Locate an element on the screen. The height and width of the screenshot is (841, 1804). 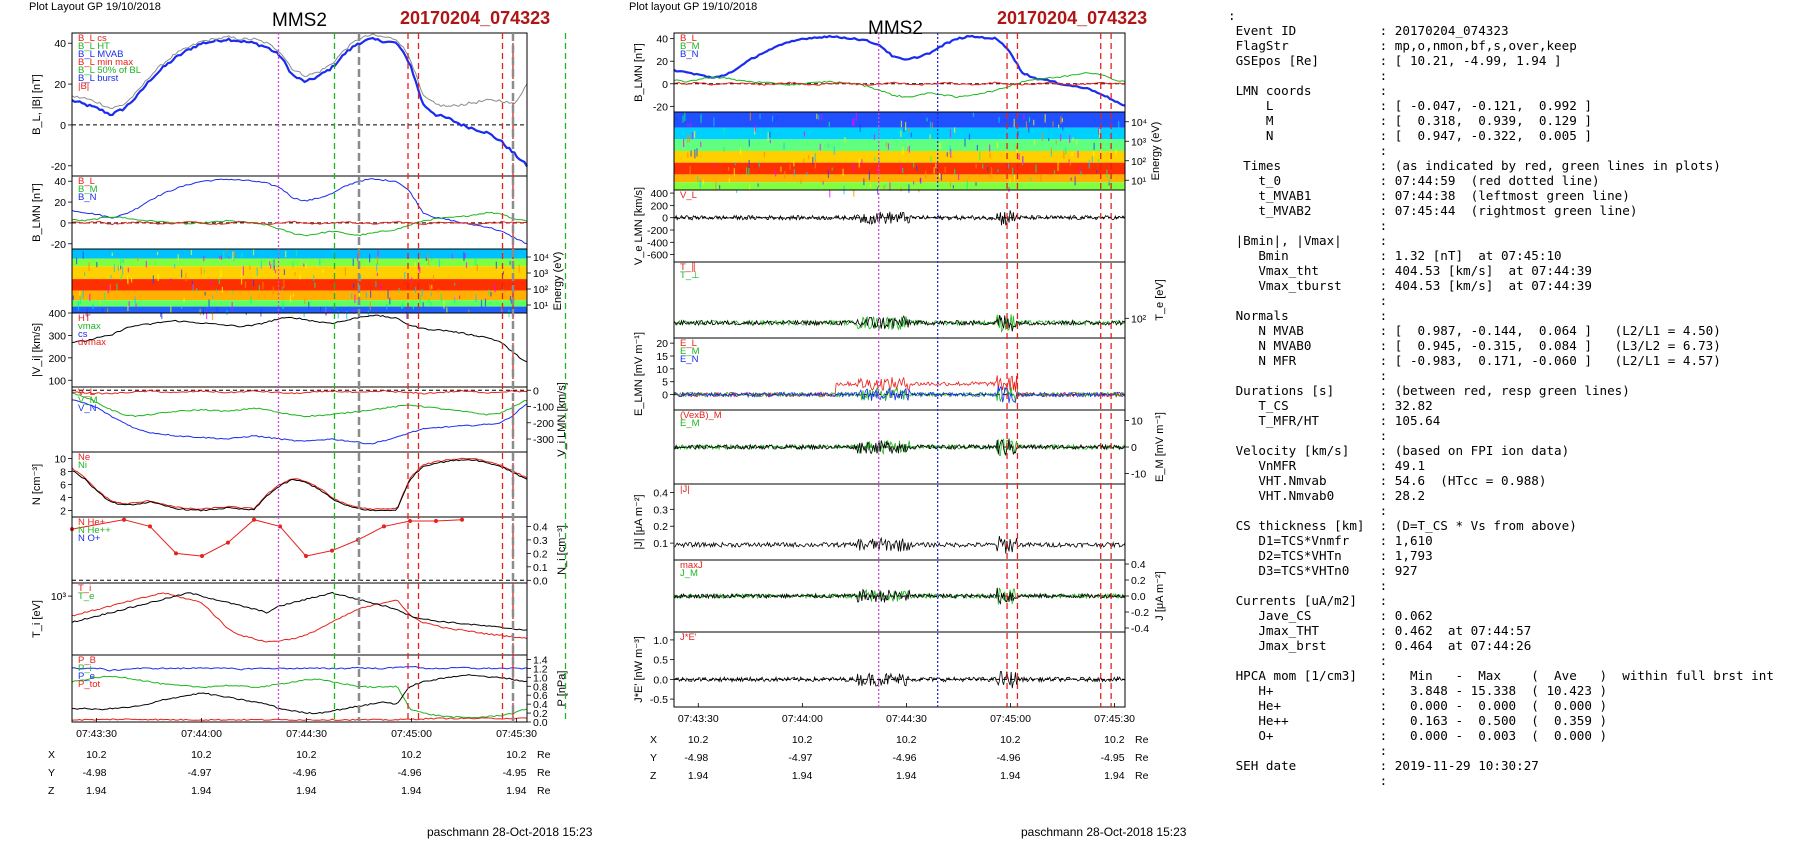
legend-entry: B_M is located at coordinates (690, 46).